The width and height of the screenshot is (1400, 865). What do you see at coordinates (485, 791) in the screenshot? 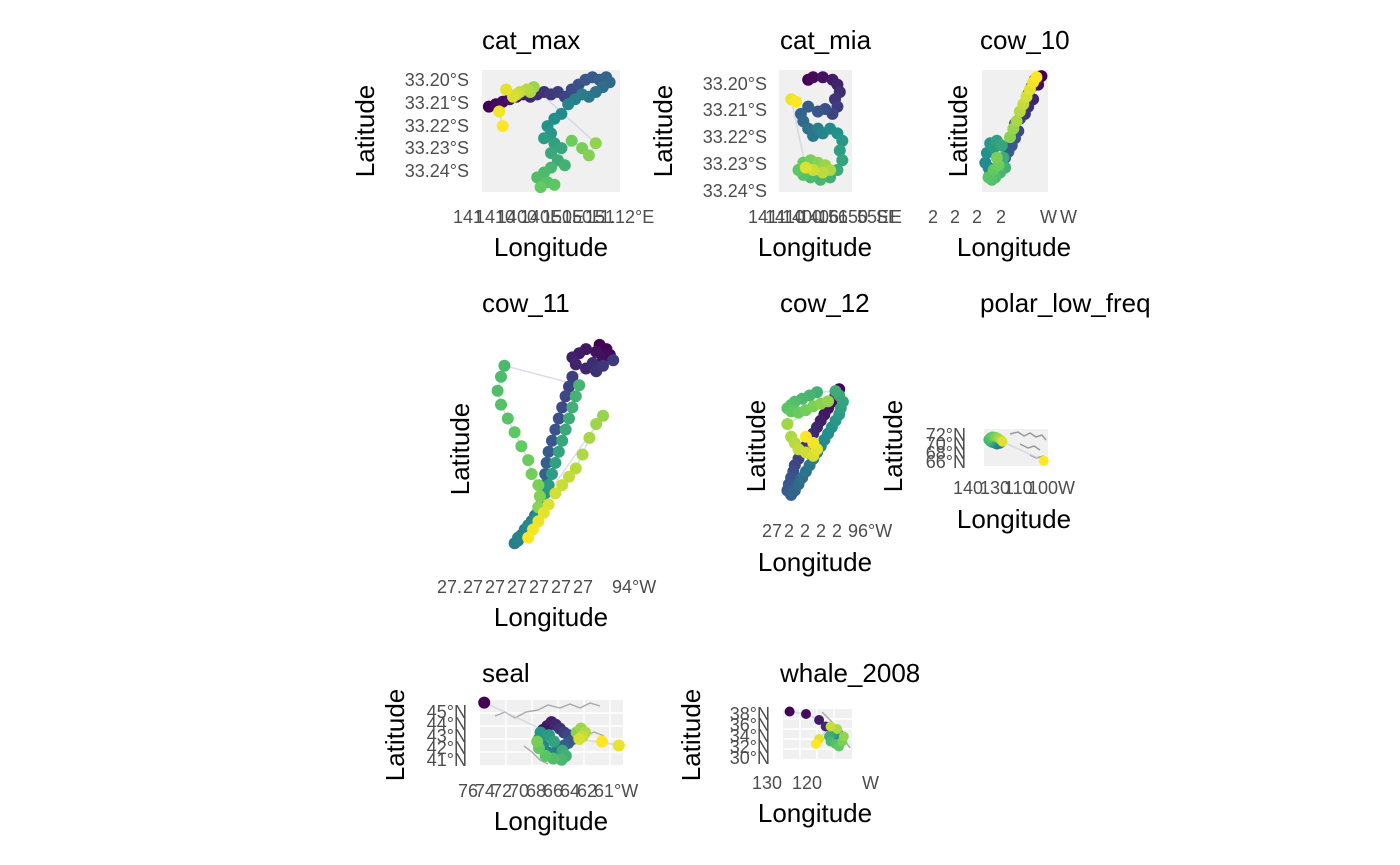
I see `x-tick-label: 74` at bounding box center [485, 791].